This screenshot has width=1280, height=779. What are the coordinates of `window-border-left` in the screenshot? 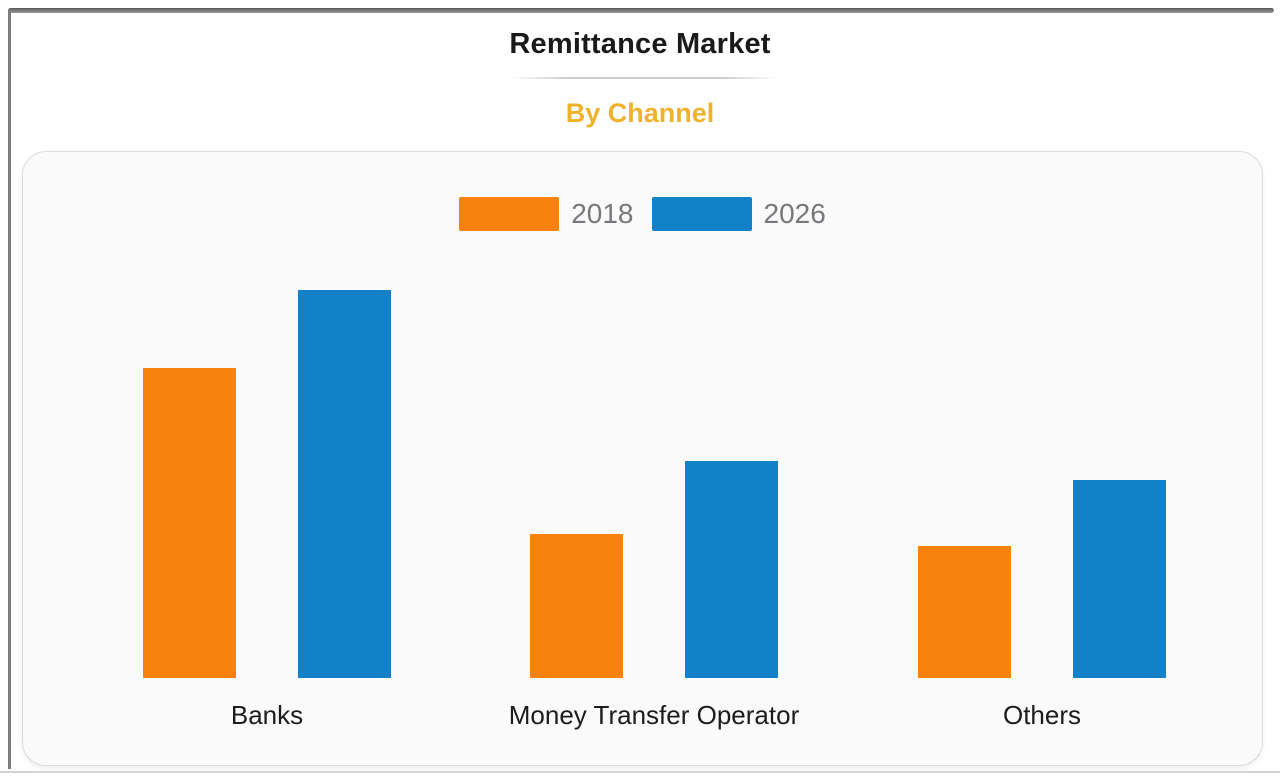 It's located at (9, 389).